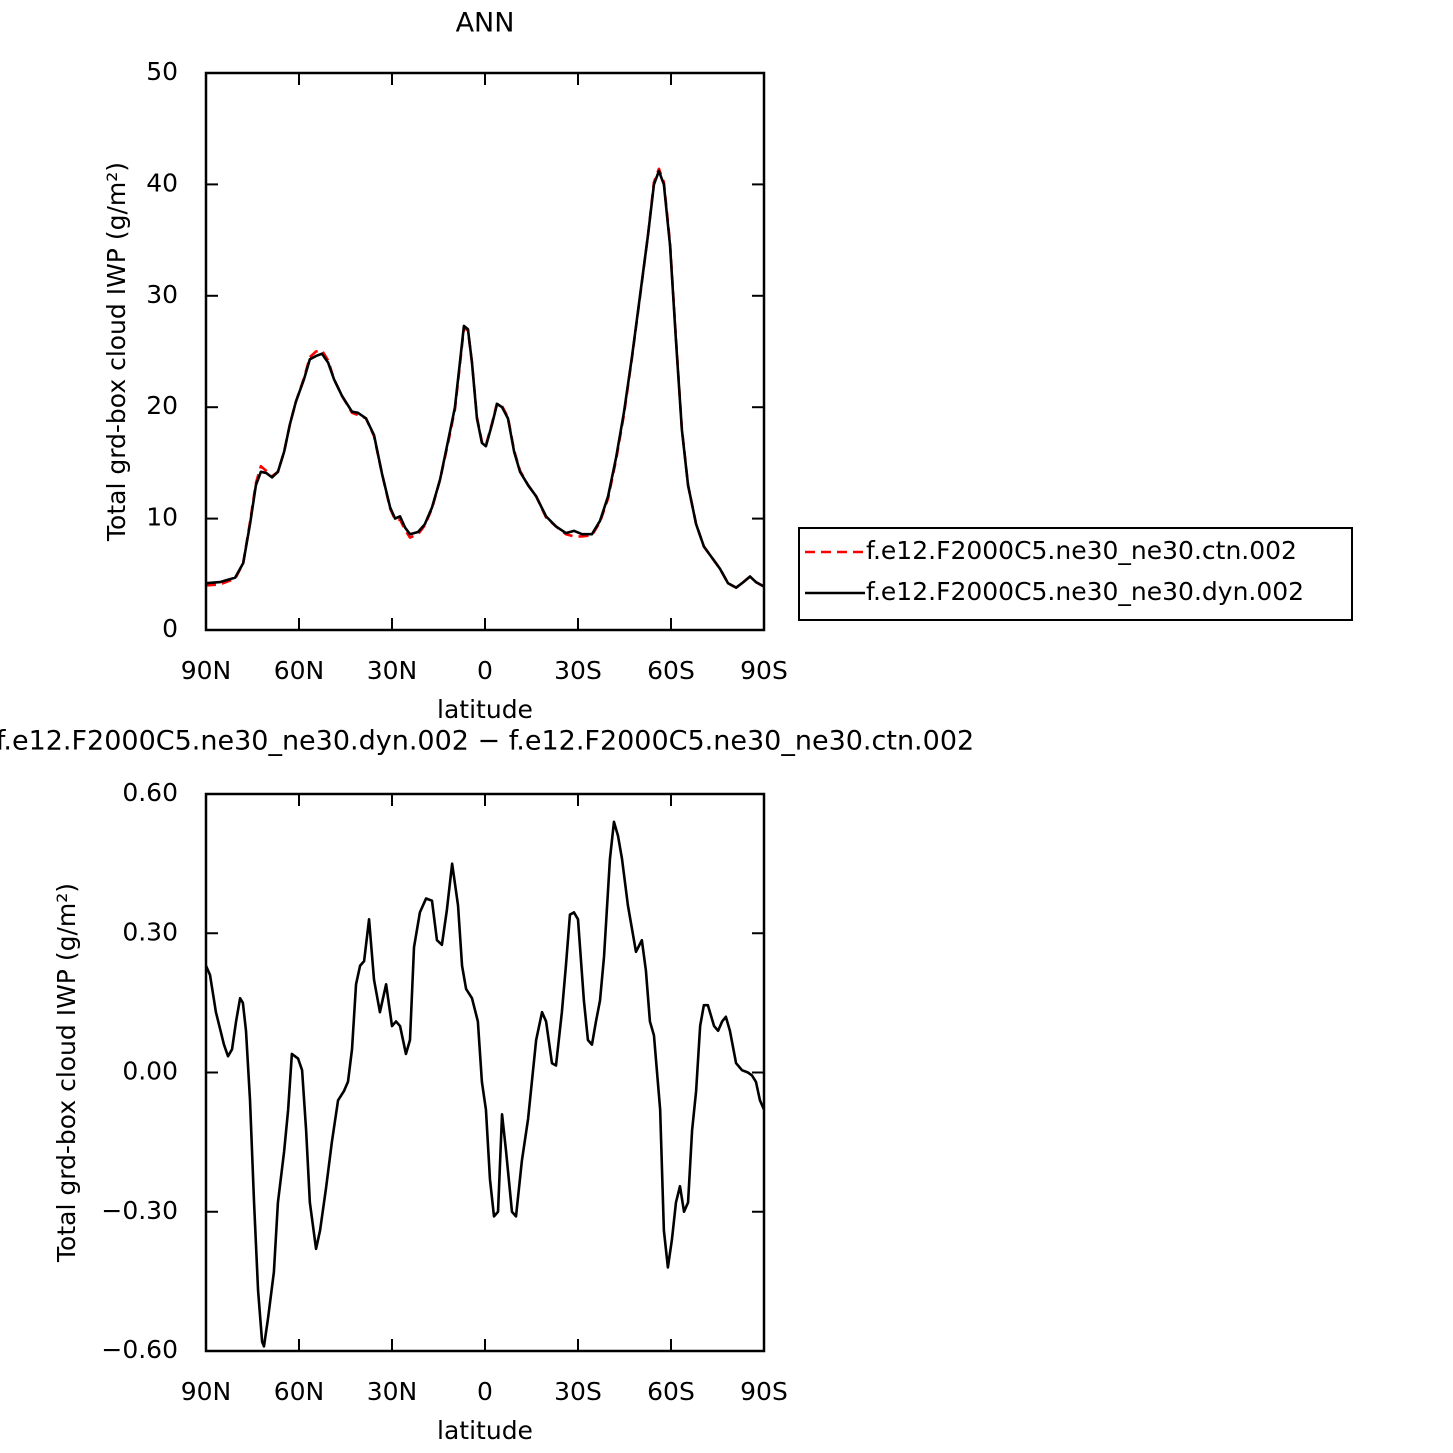 The height and width of the screenshot is (1453, 1453). I want to click on y-tick-label: 30, so click(162, 294).